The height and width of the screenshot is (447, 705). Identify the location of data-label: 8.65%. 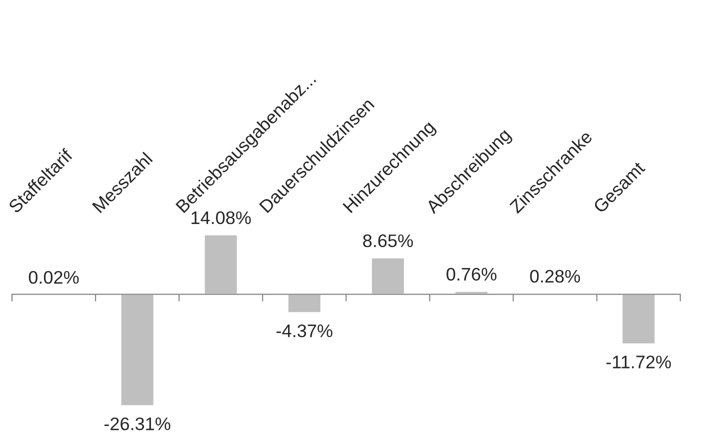
(388, 241).